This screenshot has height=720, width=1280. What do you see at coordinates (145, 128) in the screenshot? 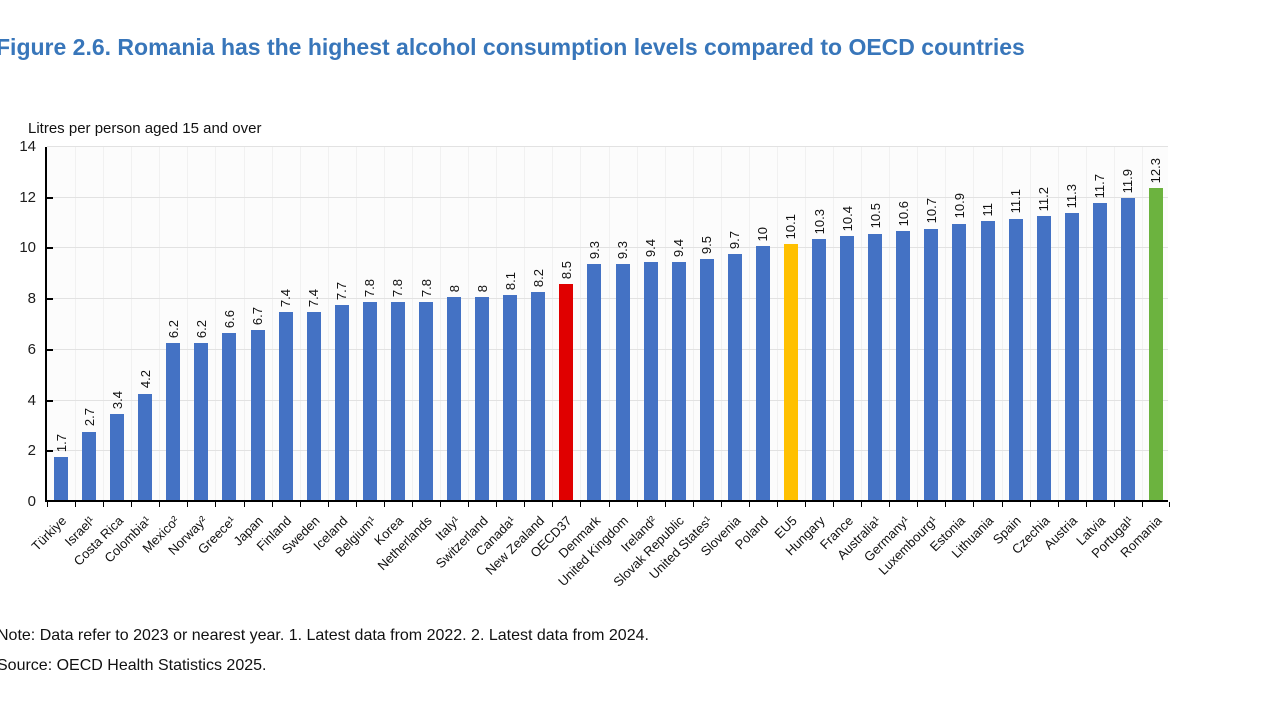
I see `y-axis-title: Litres per person aged 15 and over` at bounding box center [145, 128].